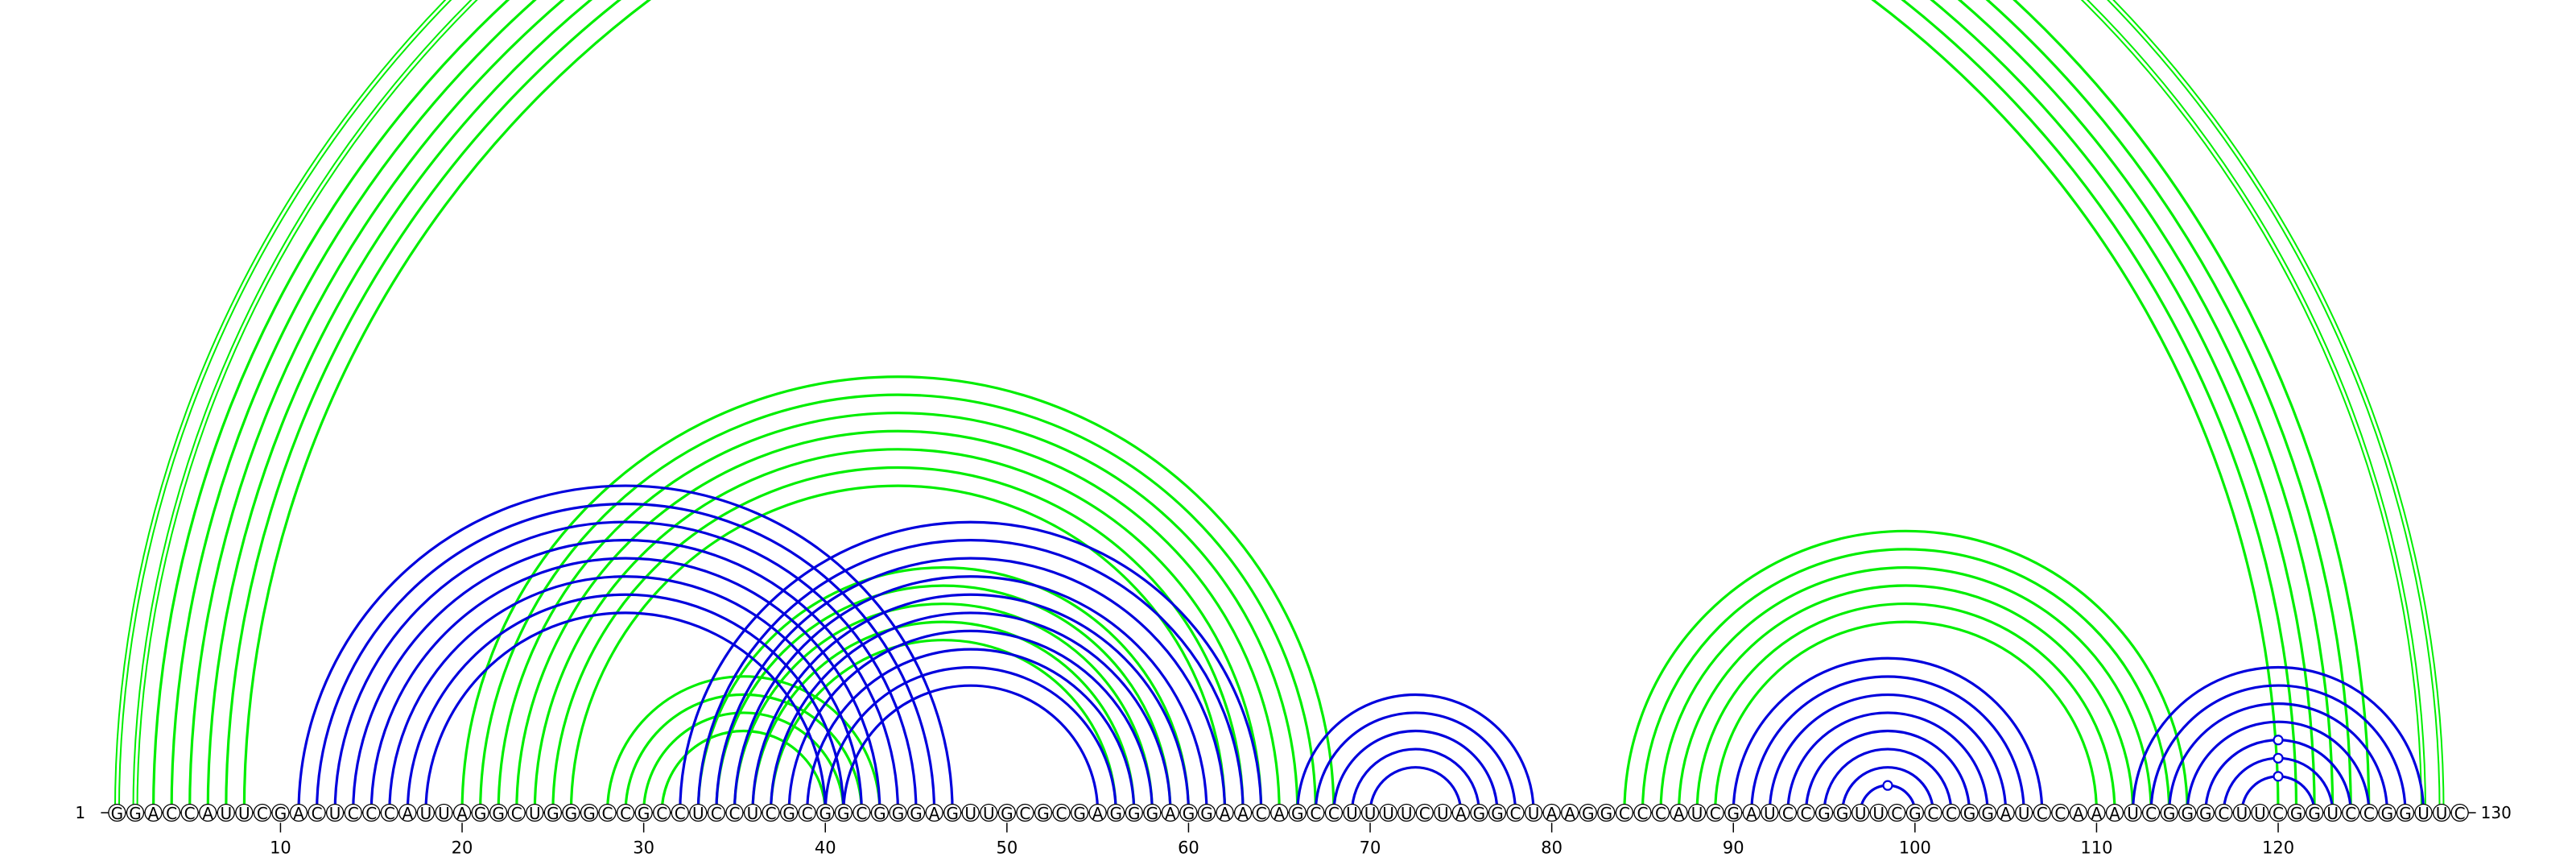 The width and height of the screenshot is (2576, 857). I want to click on sequence-start-label: 1, so click(80, 812).